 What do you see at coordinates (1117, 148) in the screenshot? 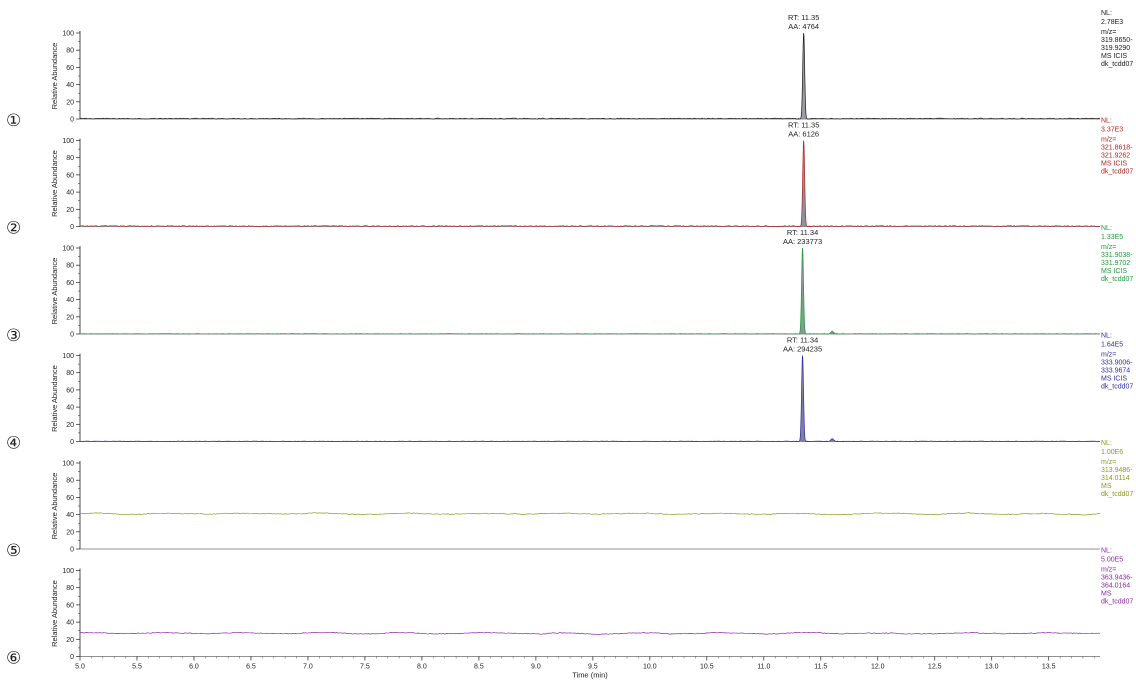
I see `side-info-line: 321.8618-` at bounding box center [1117, 148].